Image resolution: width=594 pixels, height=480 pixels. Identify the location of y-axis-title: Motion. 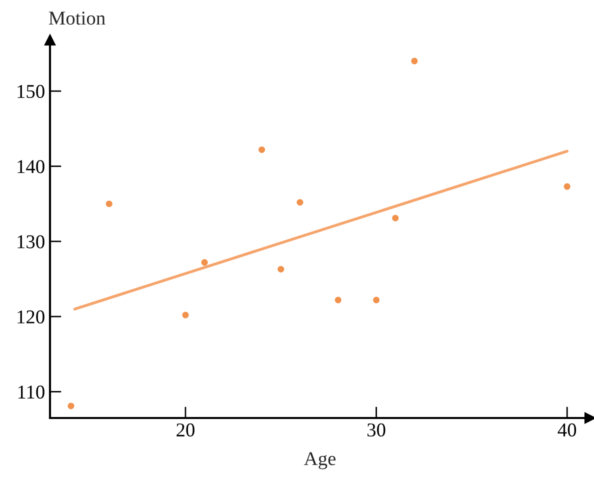
(77, 18).